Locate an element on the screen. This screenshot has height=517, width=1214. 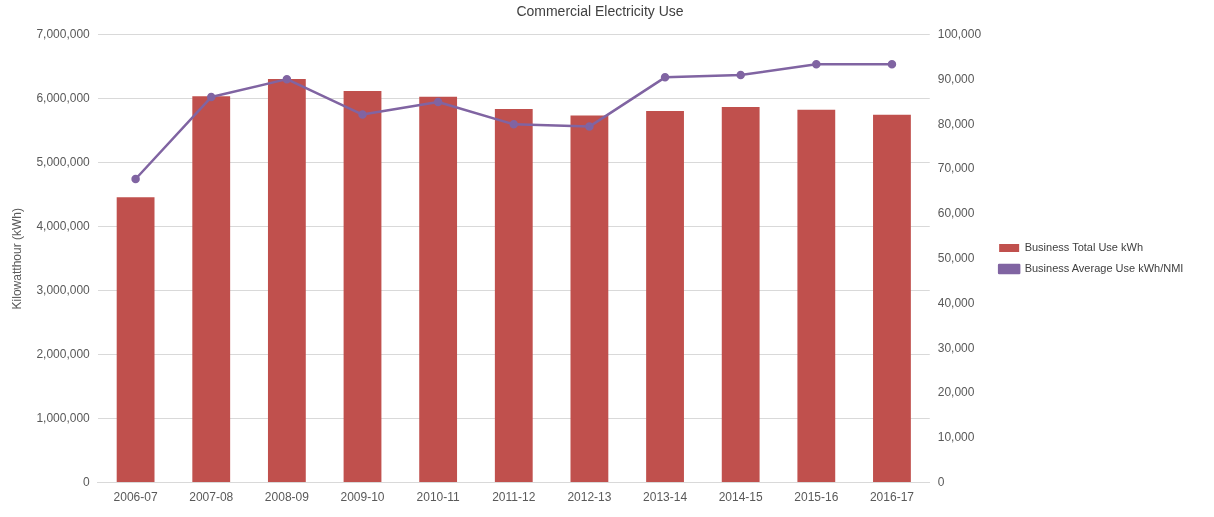
x-tick-label: 2015-16 is located at coordinates (816, 497).